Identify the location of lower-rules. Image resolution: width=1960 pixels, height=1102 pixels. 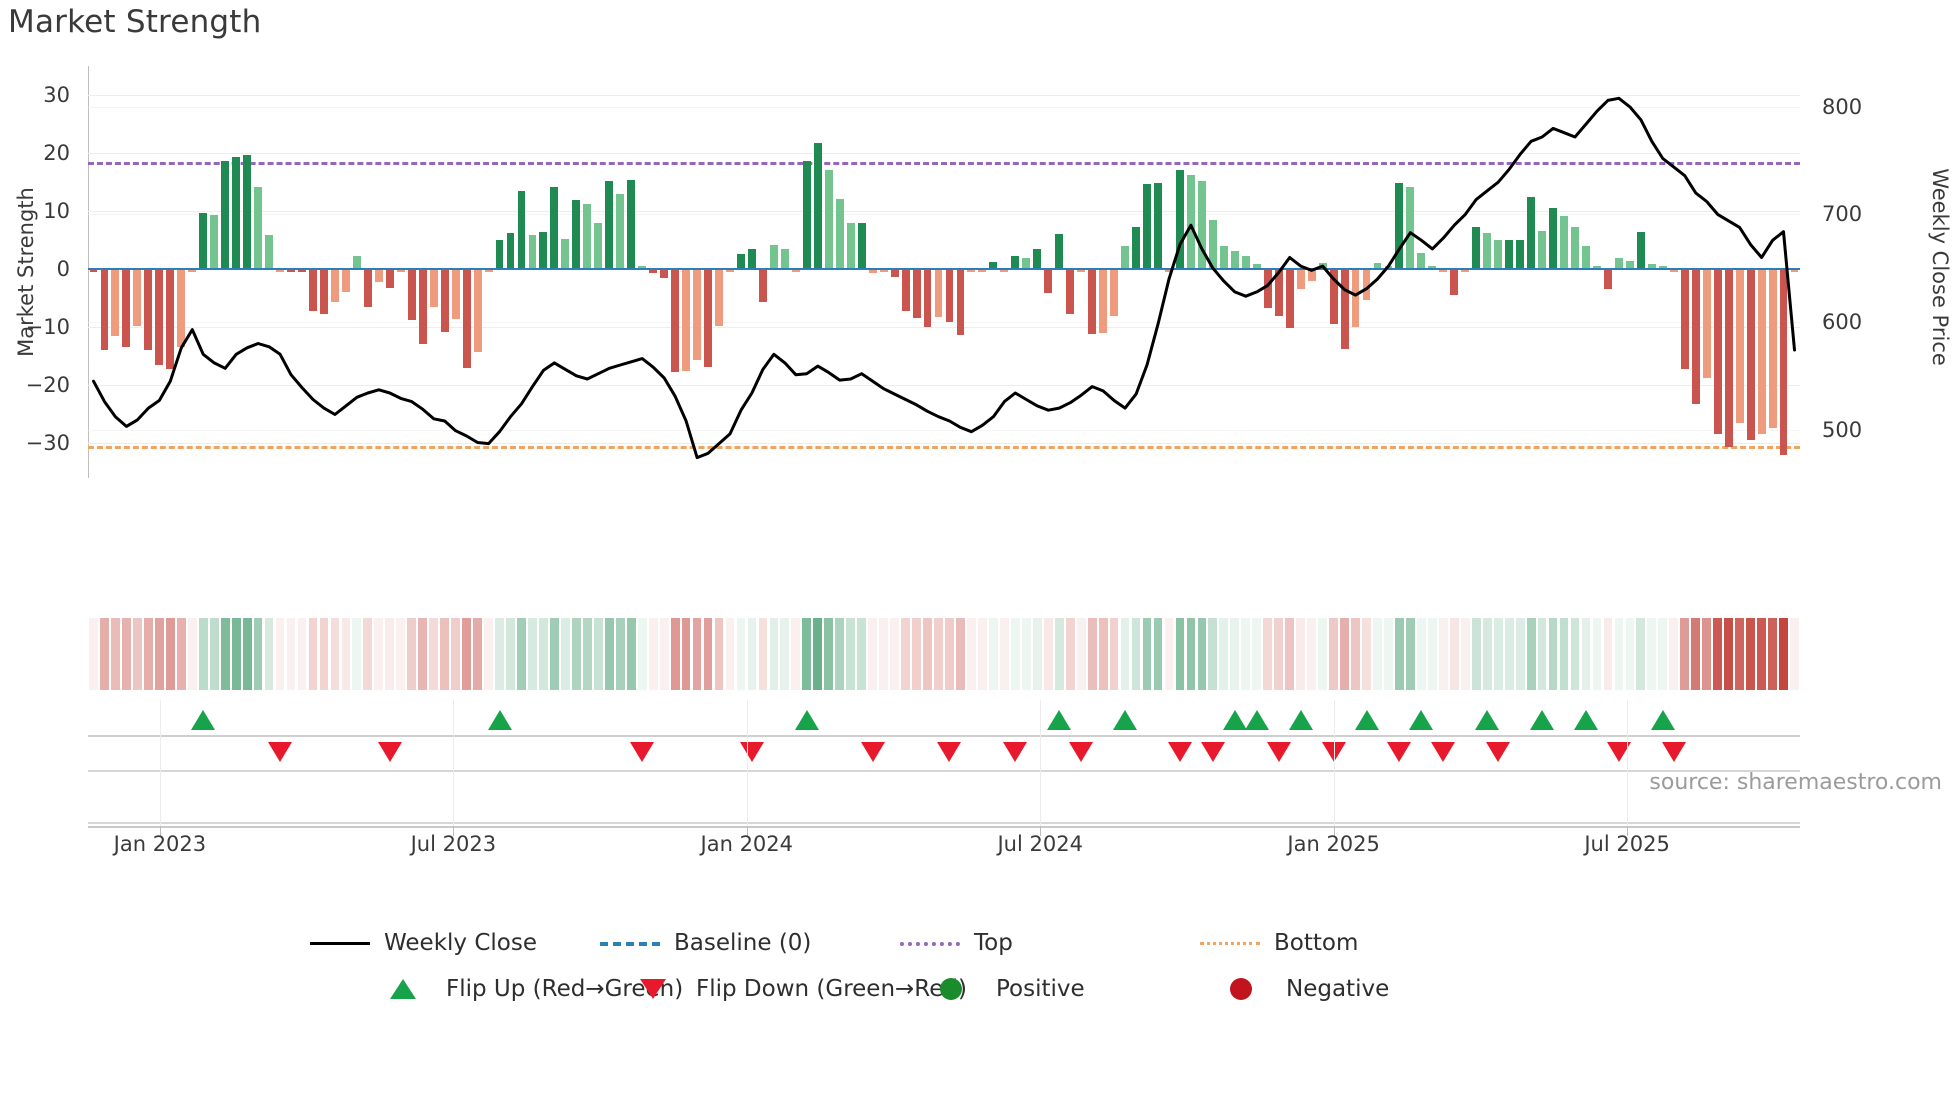
(944, 800).